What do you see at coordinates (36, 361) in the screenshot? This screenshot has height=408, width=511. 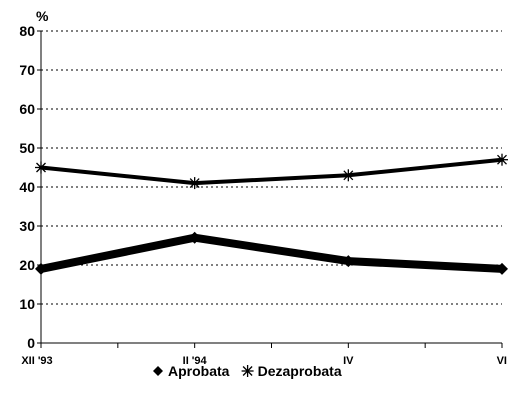 I see `x-tick-label: XII '93` at bounding box center [36, 361].